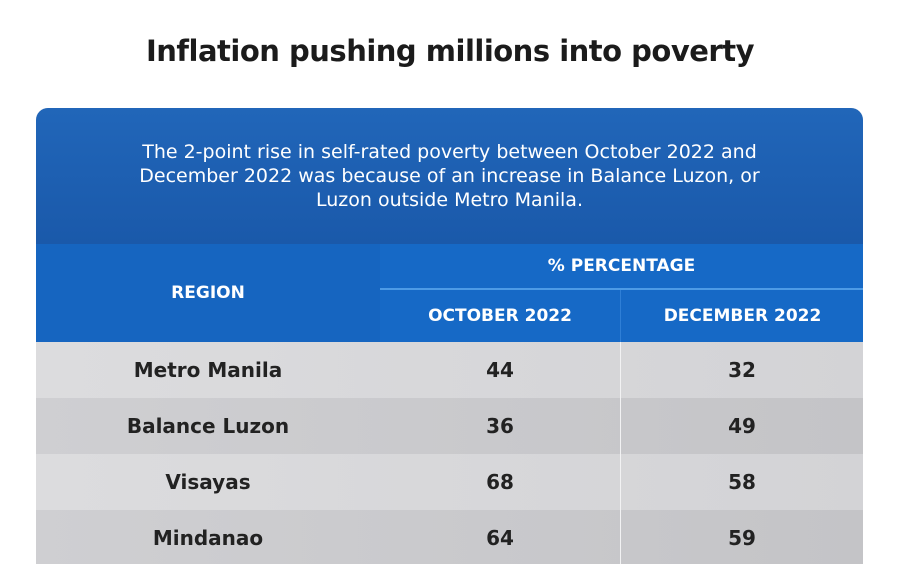 This screenshot has width=900, height=564. Describe the element at coordinates (741, 426) in the screenshot. I see `december-value-cell: 49` at that location.